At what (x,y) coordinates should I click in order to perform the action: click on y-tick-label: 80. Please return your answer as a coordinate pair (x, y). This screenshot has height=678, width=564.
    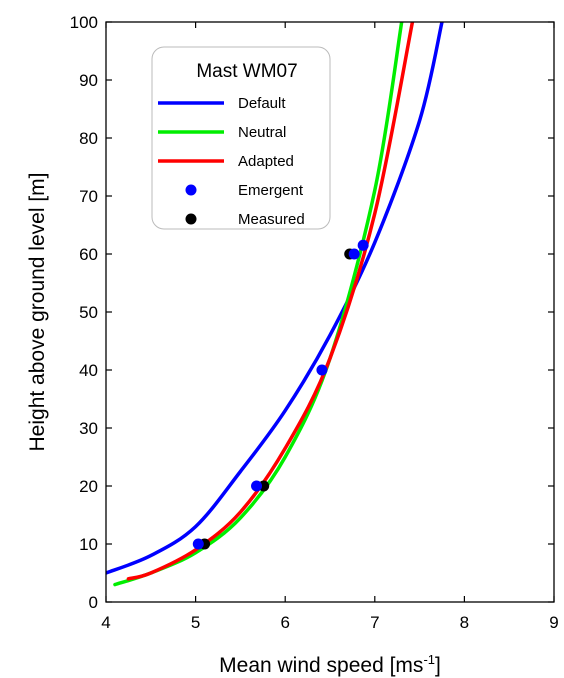
    Looking at the image, I should click on (88, 138).